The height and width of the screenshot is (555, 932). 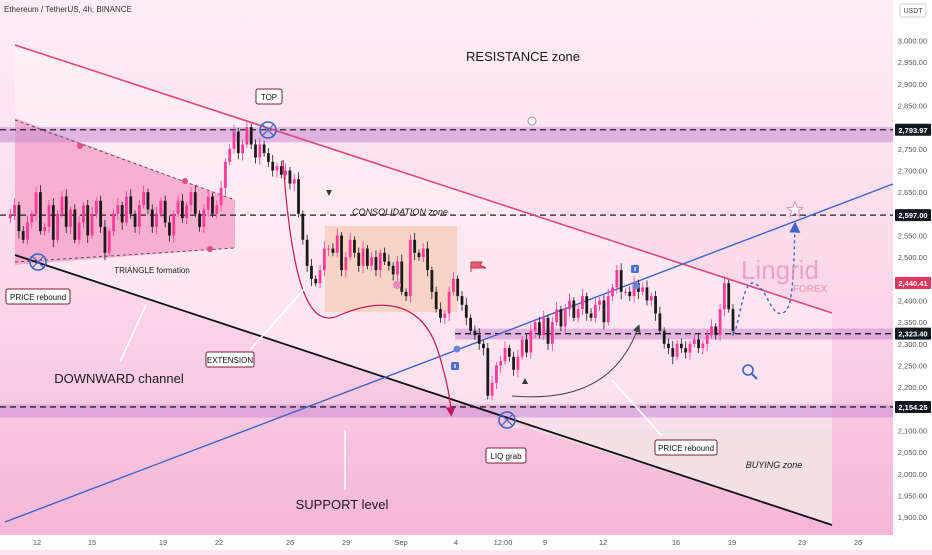 I want to click on event-icon, so click(x=635, y=269).